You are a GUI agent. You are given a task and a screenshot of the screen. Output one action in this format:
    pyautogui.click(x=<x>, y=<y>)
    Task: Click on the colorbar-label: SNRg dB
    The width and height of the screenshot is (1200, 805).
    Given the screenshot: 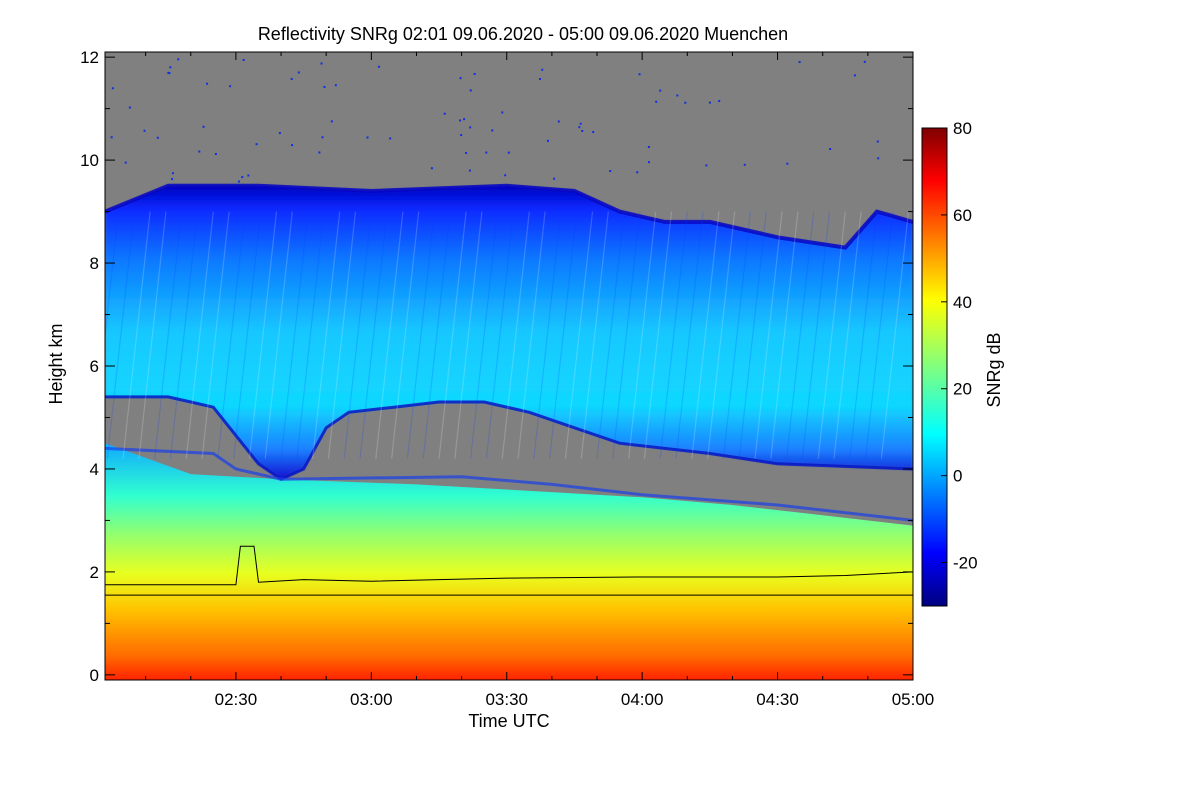 What is the action you would take?
    pyautogui.click(x=994, y=369)
    